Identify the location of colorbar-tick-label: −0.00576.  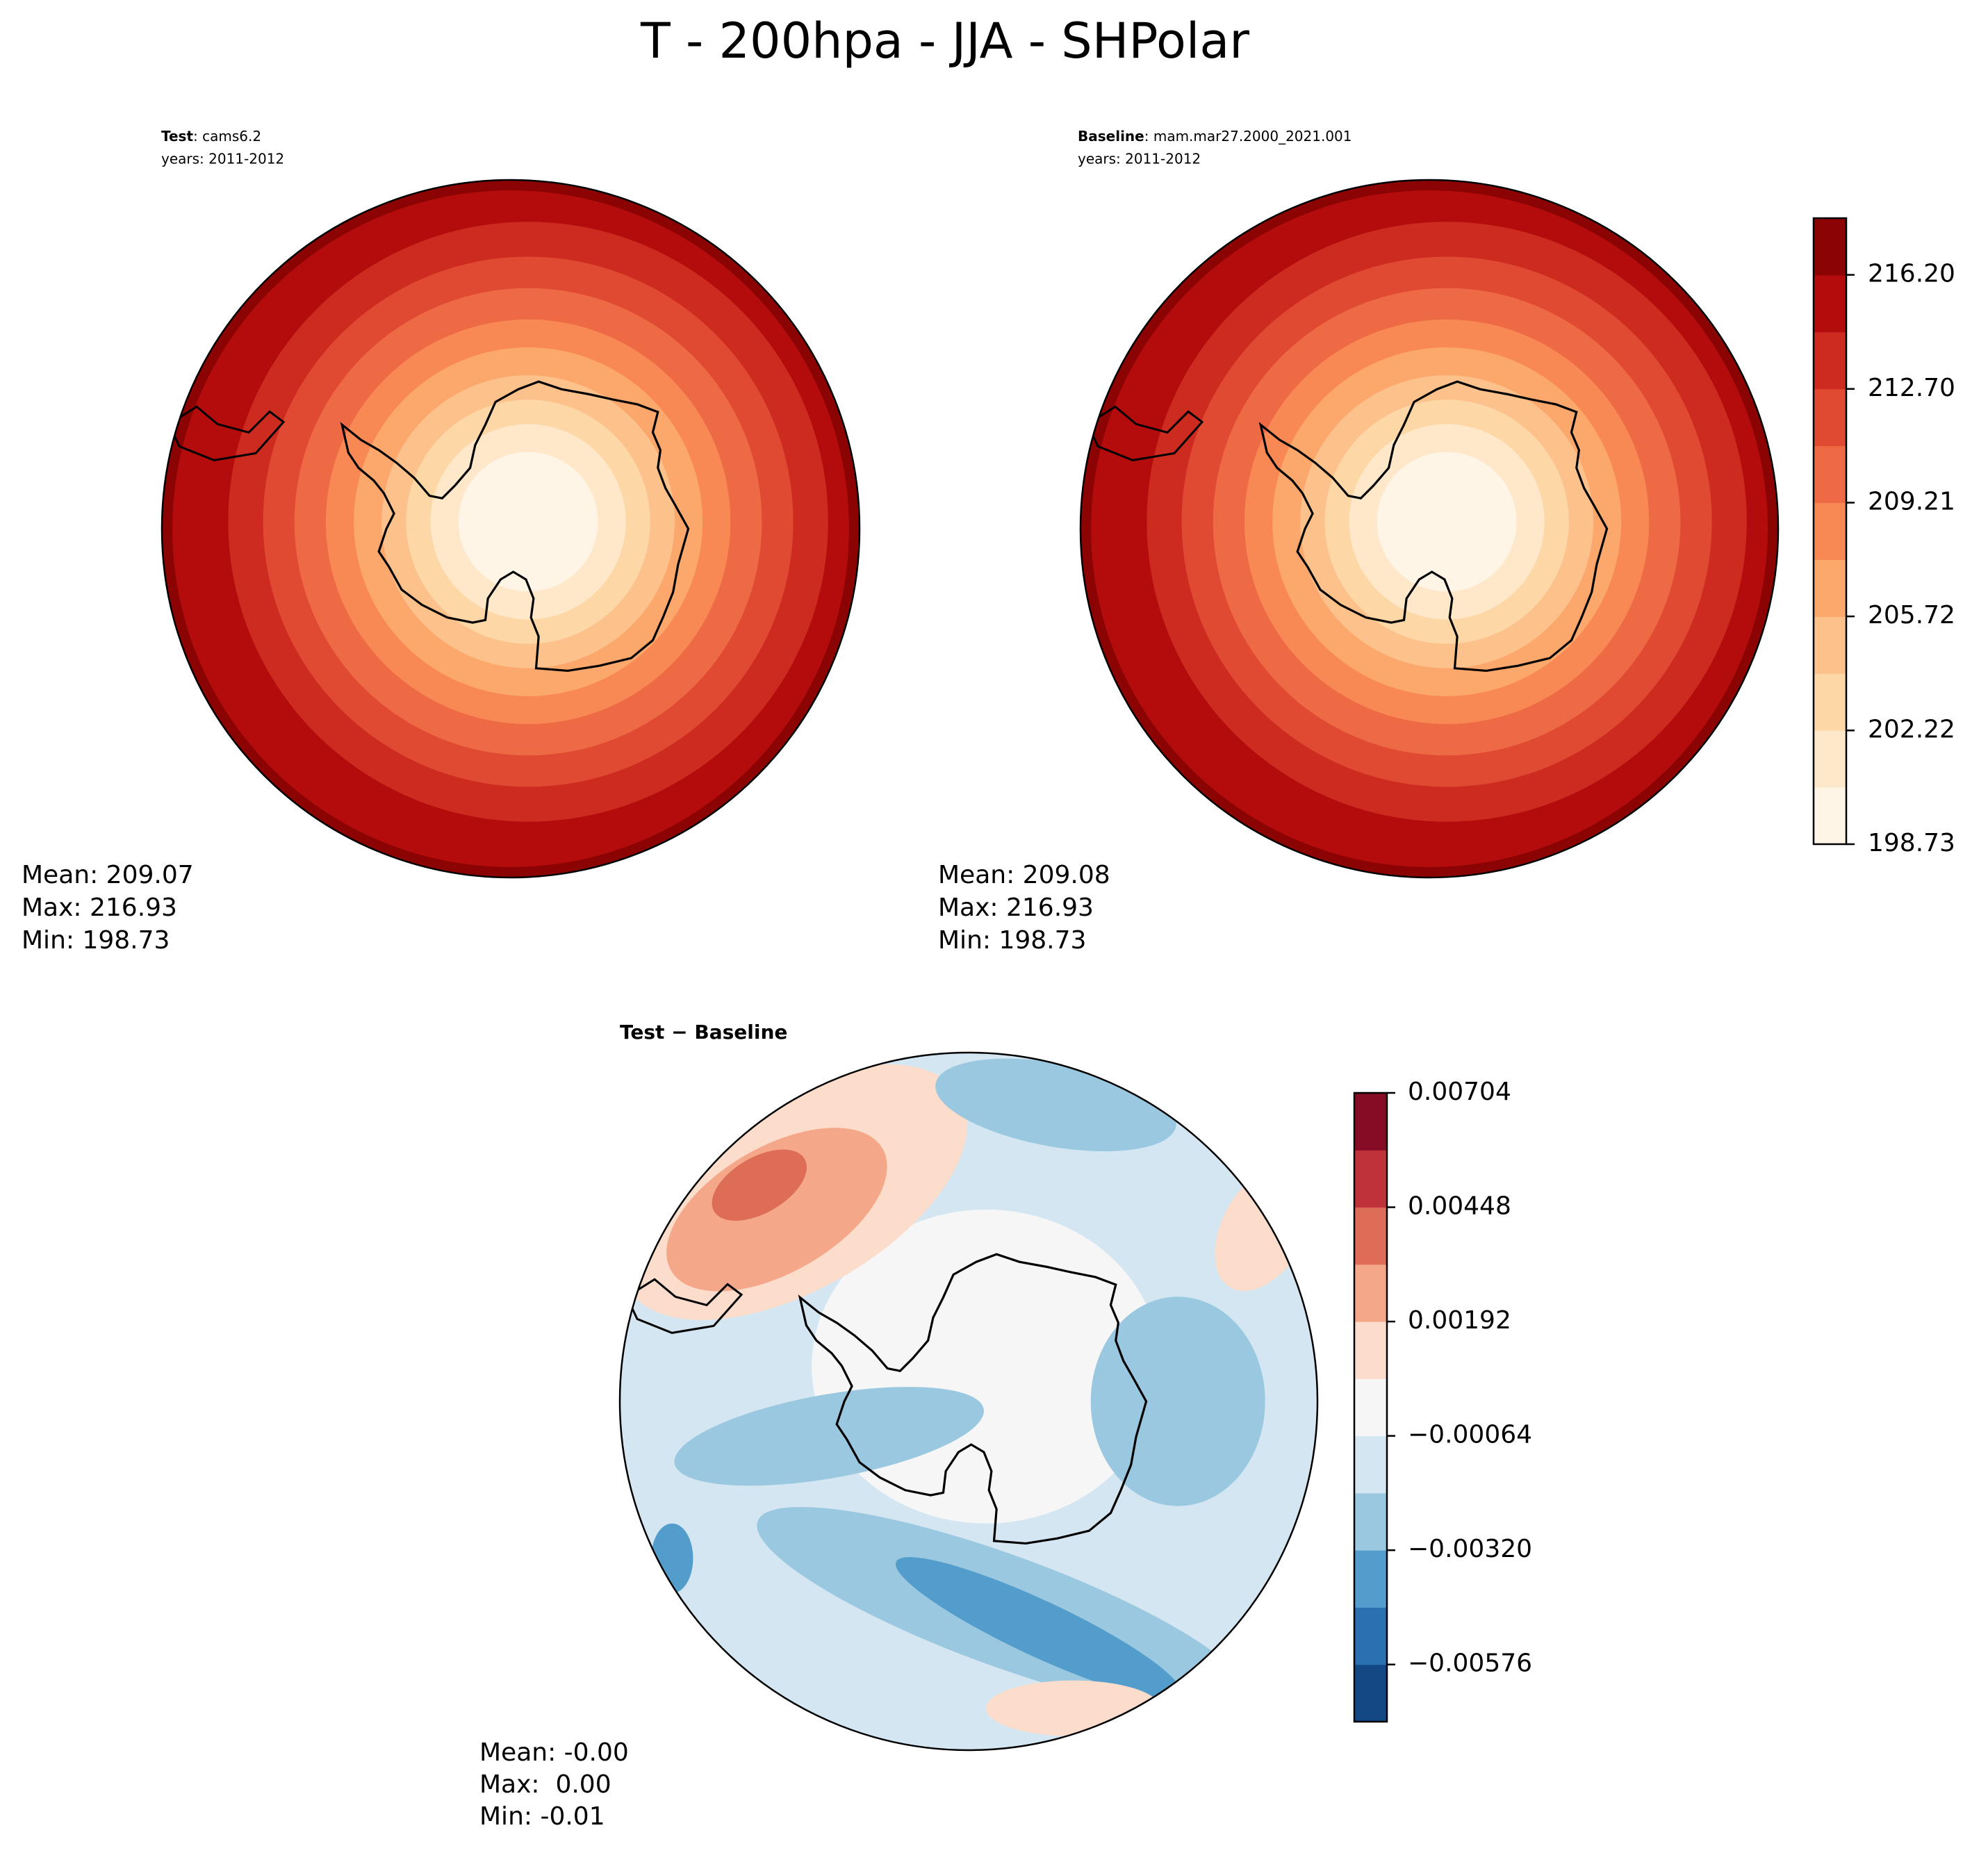
(1470, 1663).